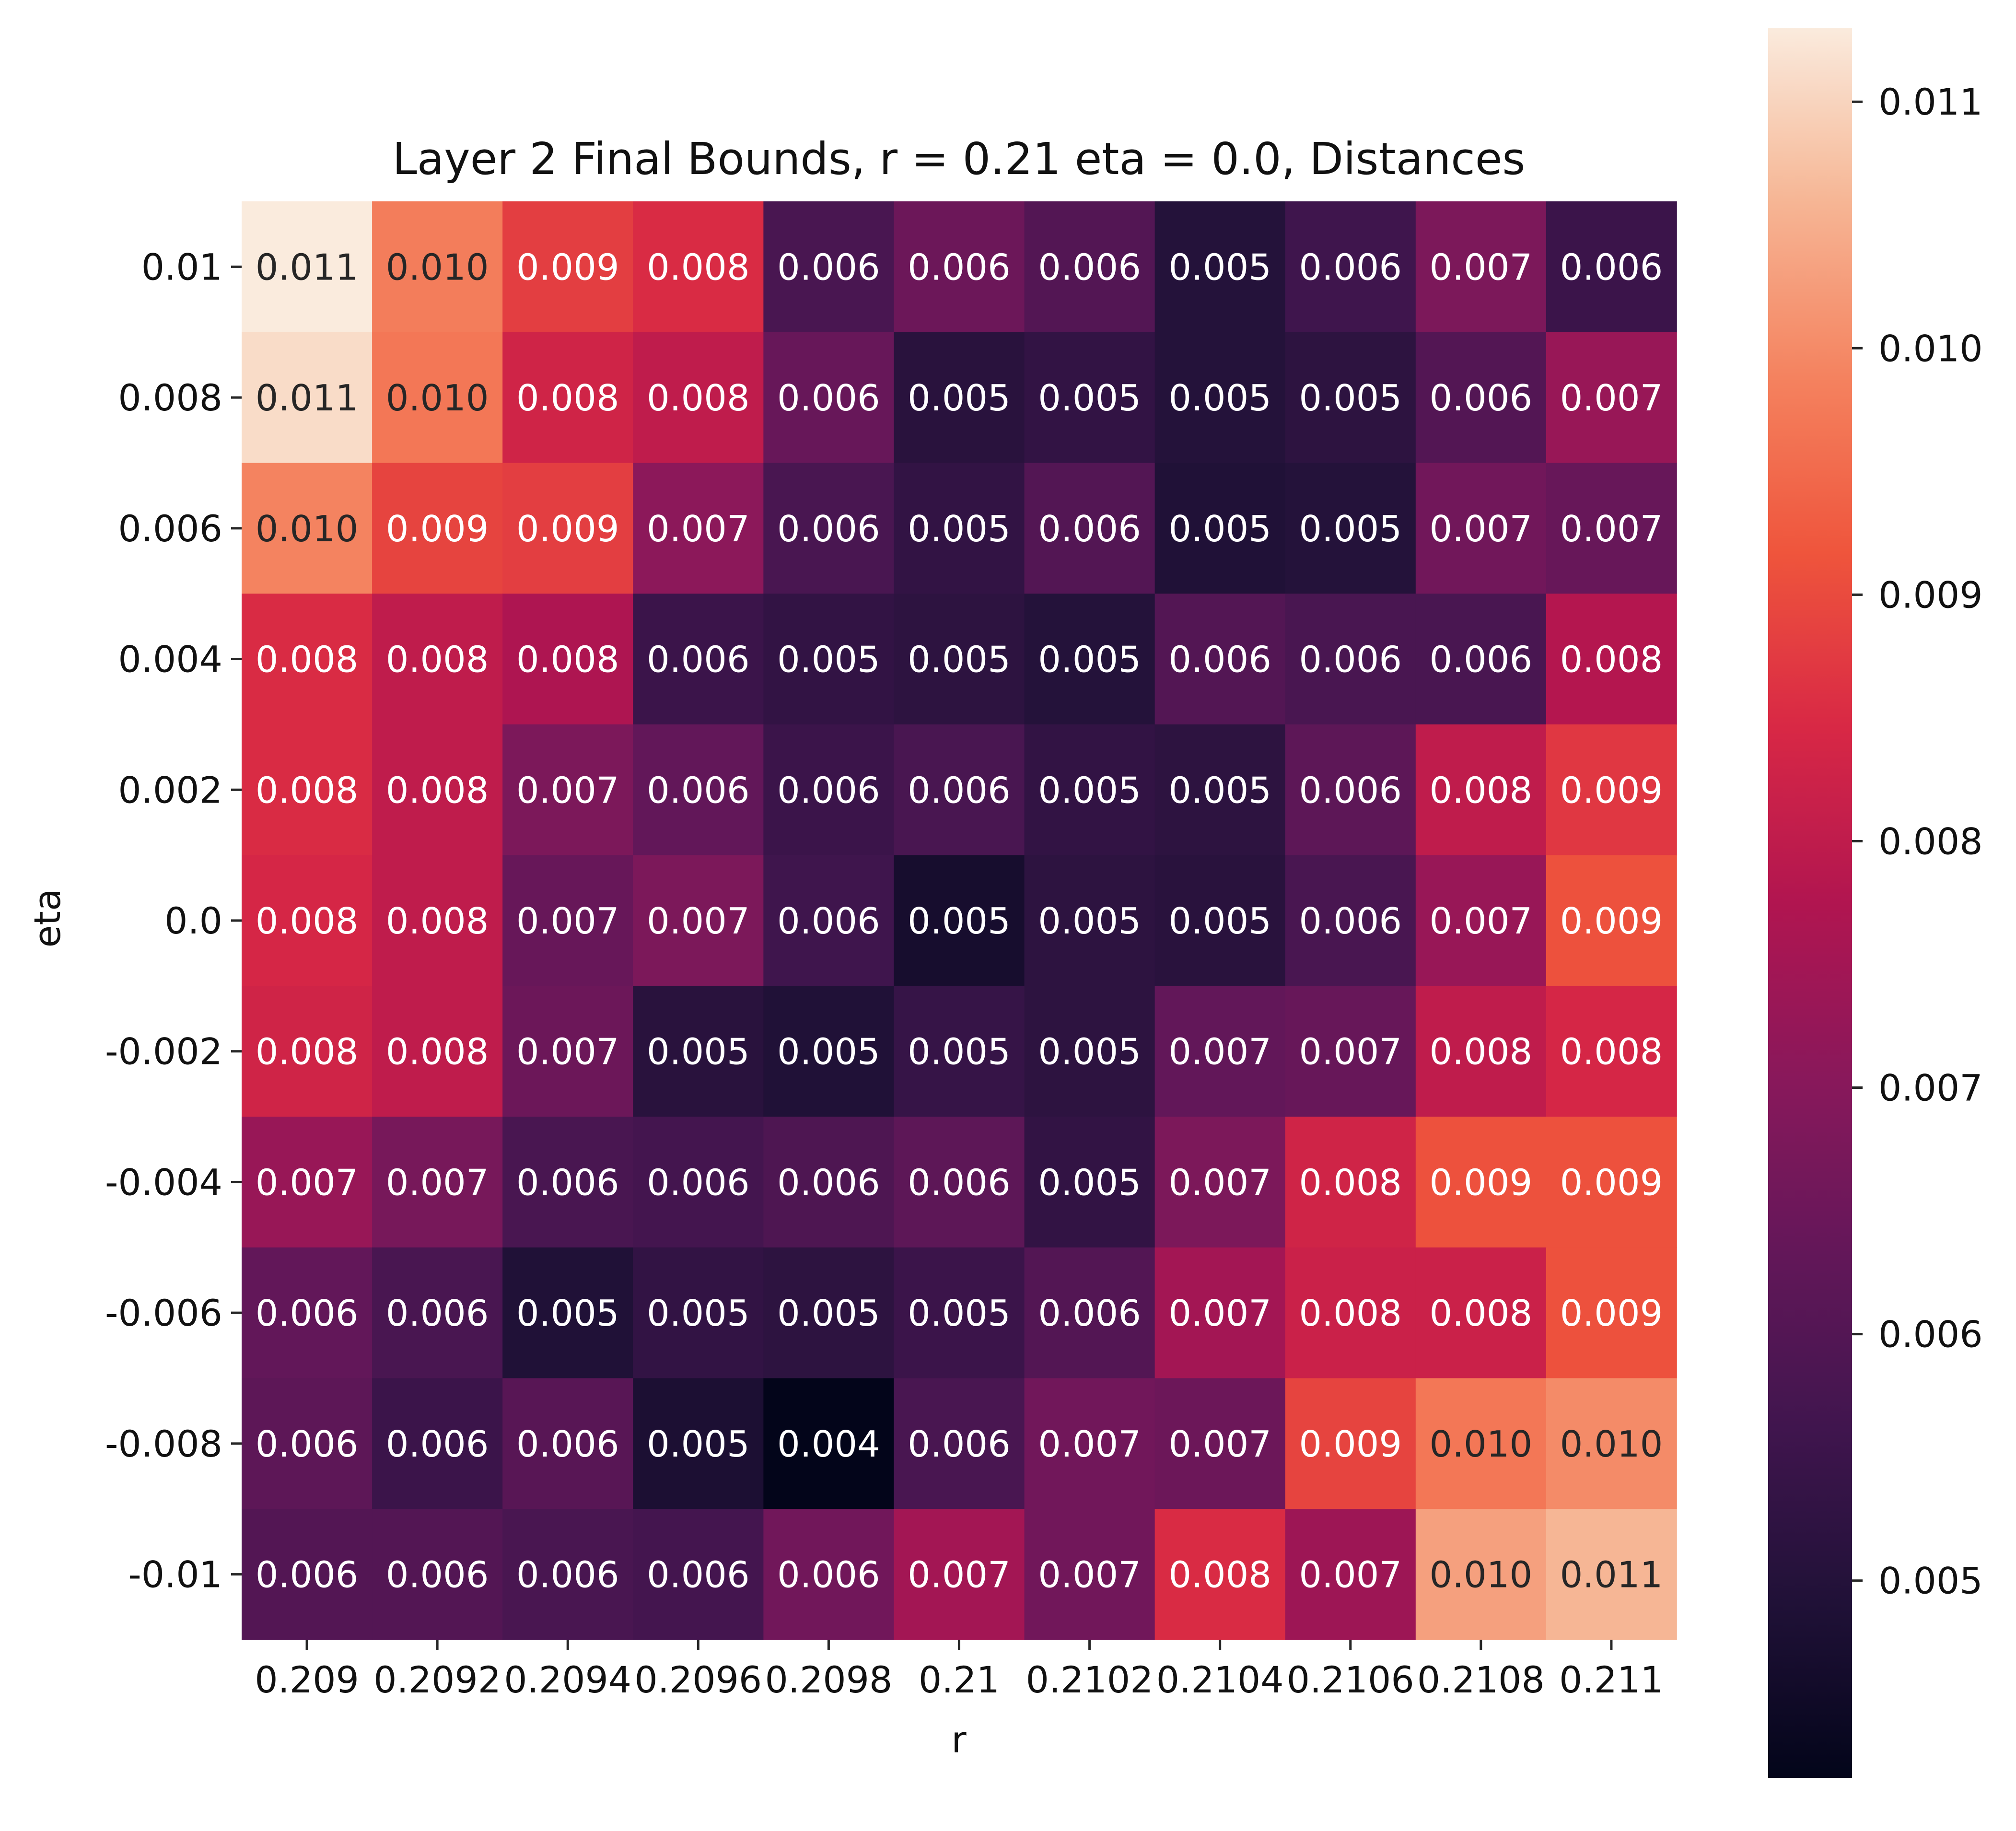 This screenshot has height=1831, width=2016. I want to click on colorbar-tick-label: 0.011, so click(1931, 102).